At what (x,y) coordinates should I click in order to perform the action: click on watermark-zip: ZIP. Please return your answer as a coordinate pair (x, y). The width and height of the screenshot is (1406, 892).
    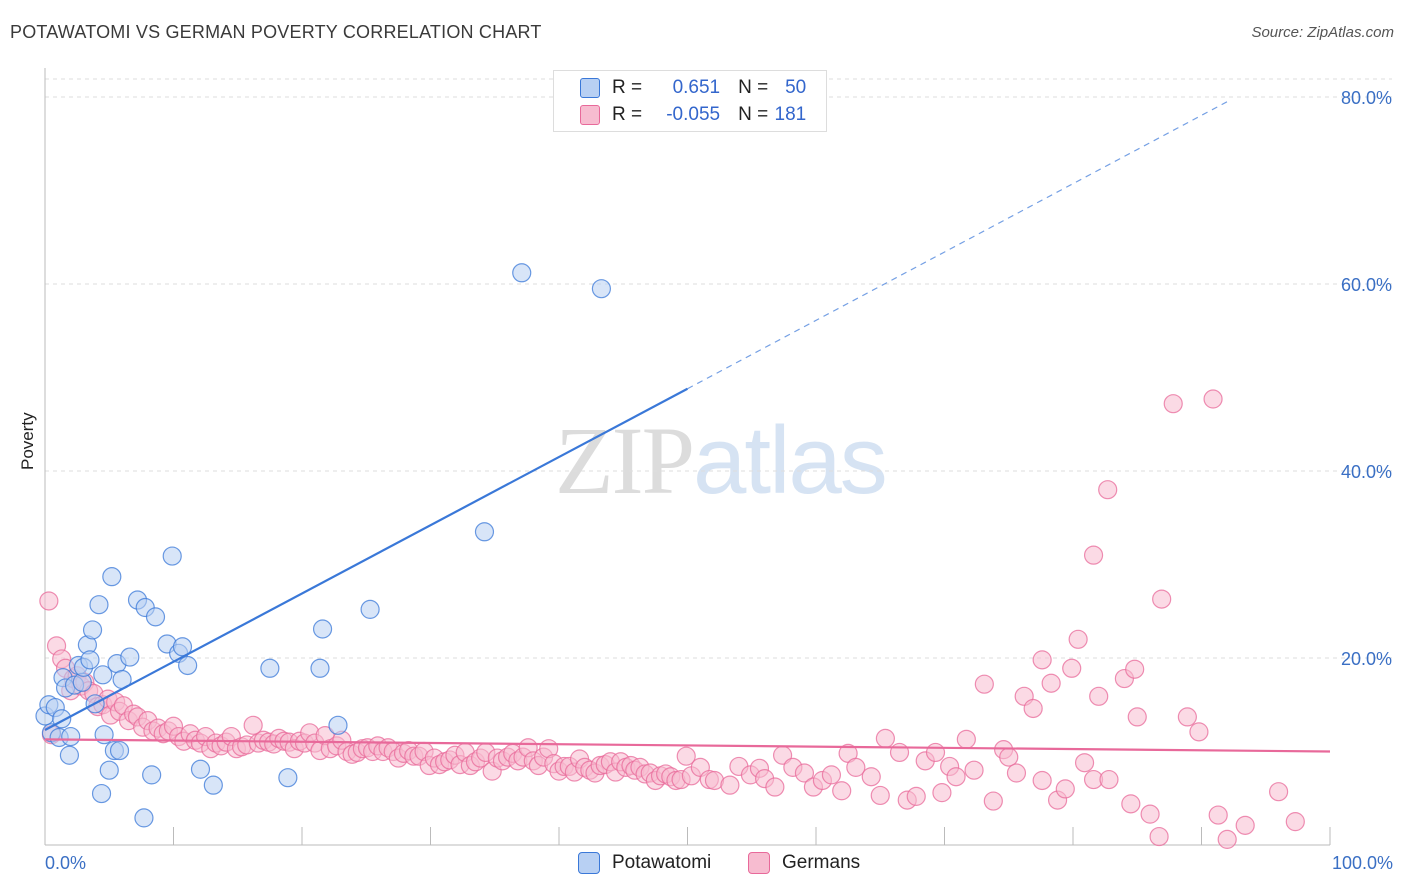
    Looking at the image, I should click on (625, 460).